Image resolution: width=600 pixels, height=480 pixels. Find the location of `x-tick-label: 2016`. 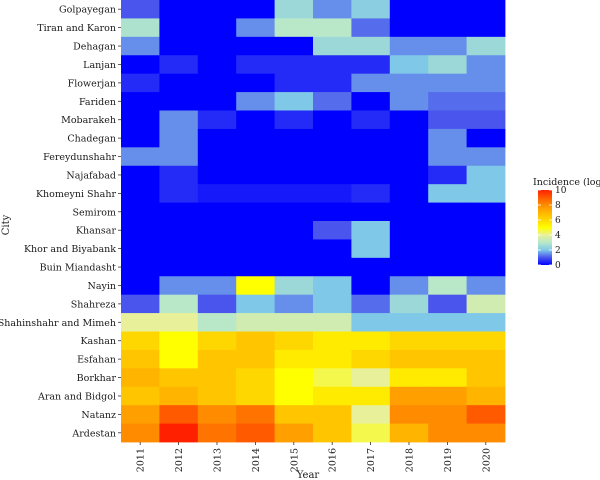

x-tick-label: 2016 is located at coordinates (333, 460).